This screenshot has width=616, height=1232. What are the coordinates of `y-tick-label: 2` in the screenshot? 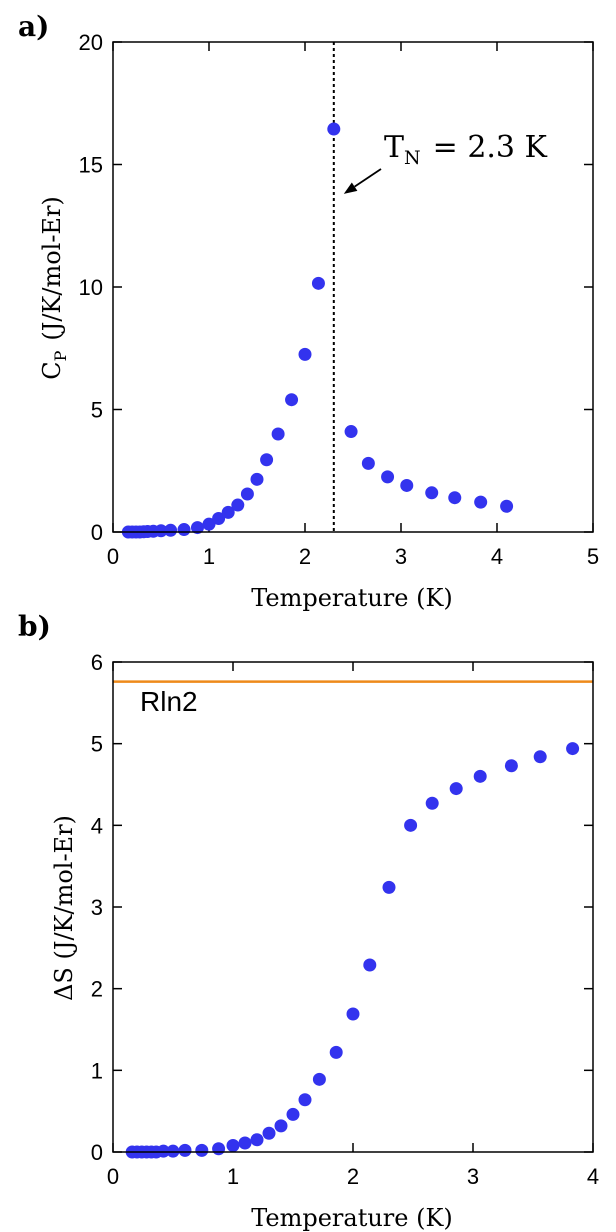 It's located at (97, 989).